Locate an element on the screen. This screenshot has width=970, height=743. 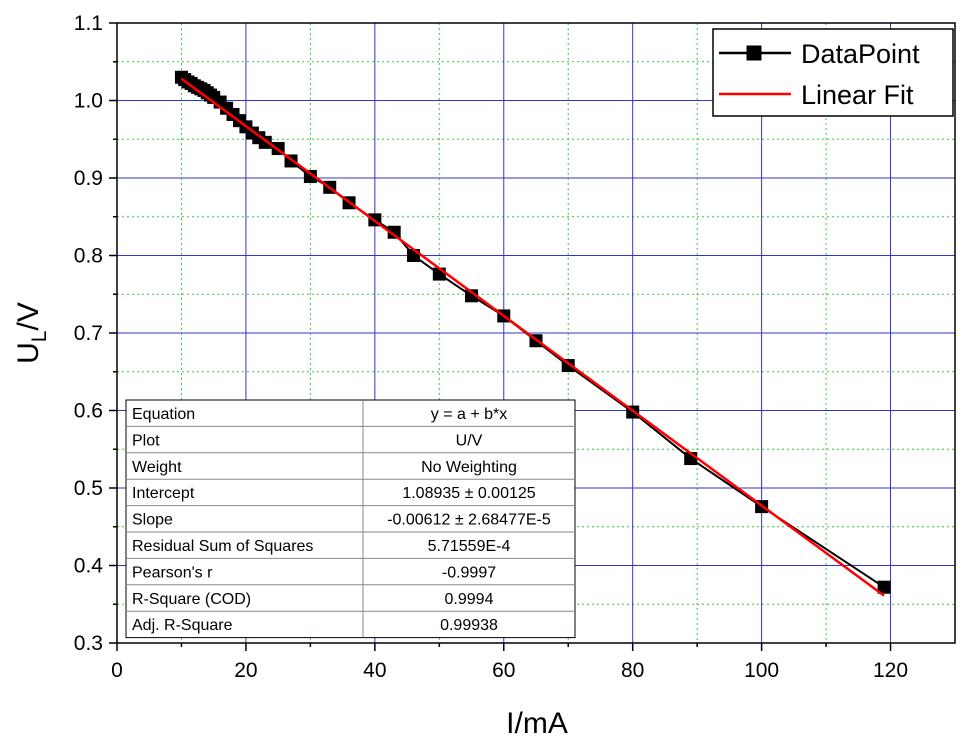
y-tick-label: 1.0 is located at coordinates (88, 101).